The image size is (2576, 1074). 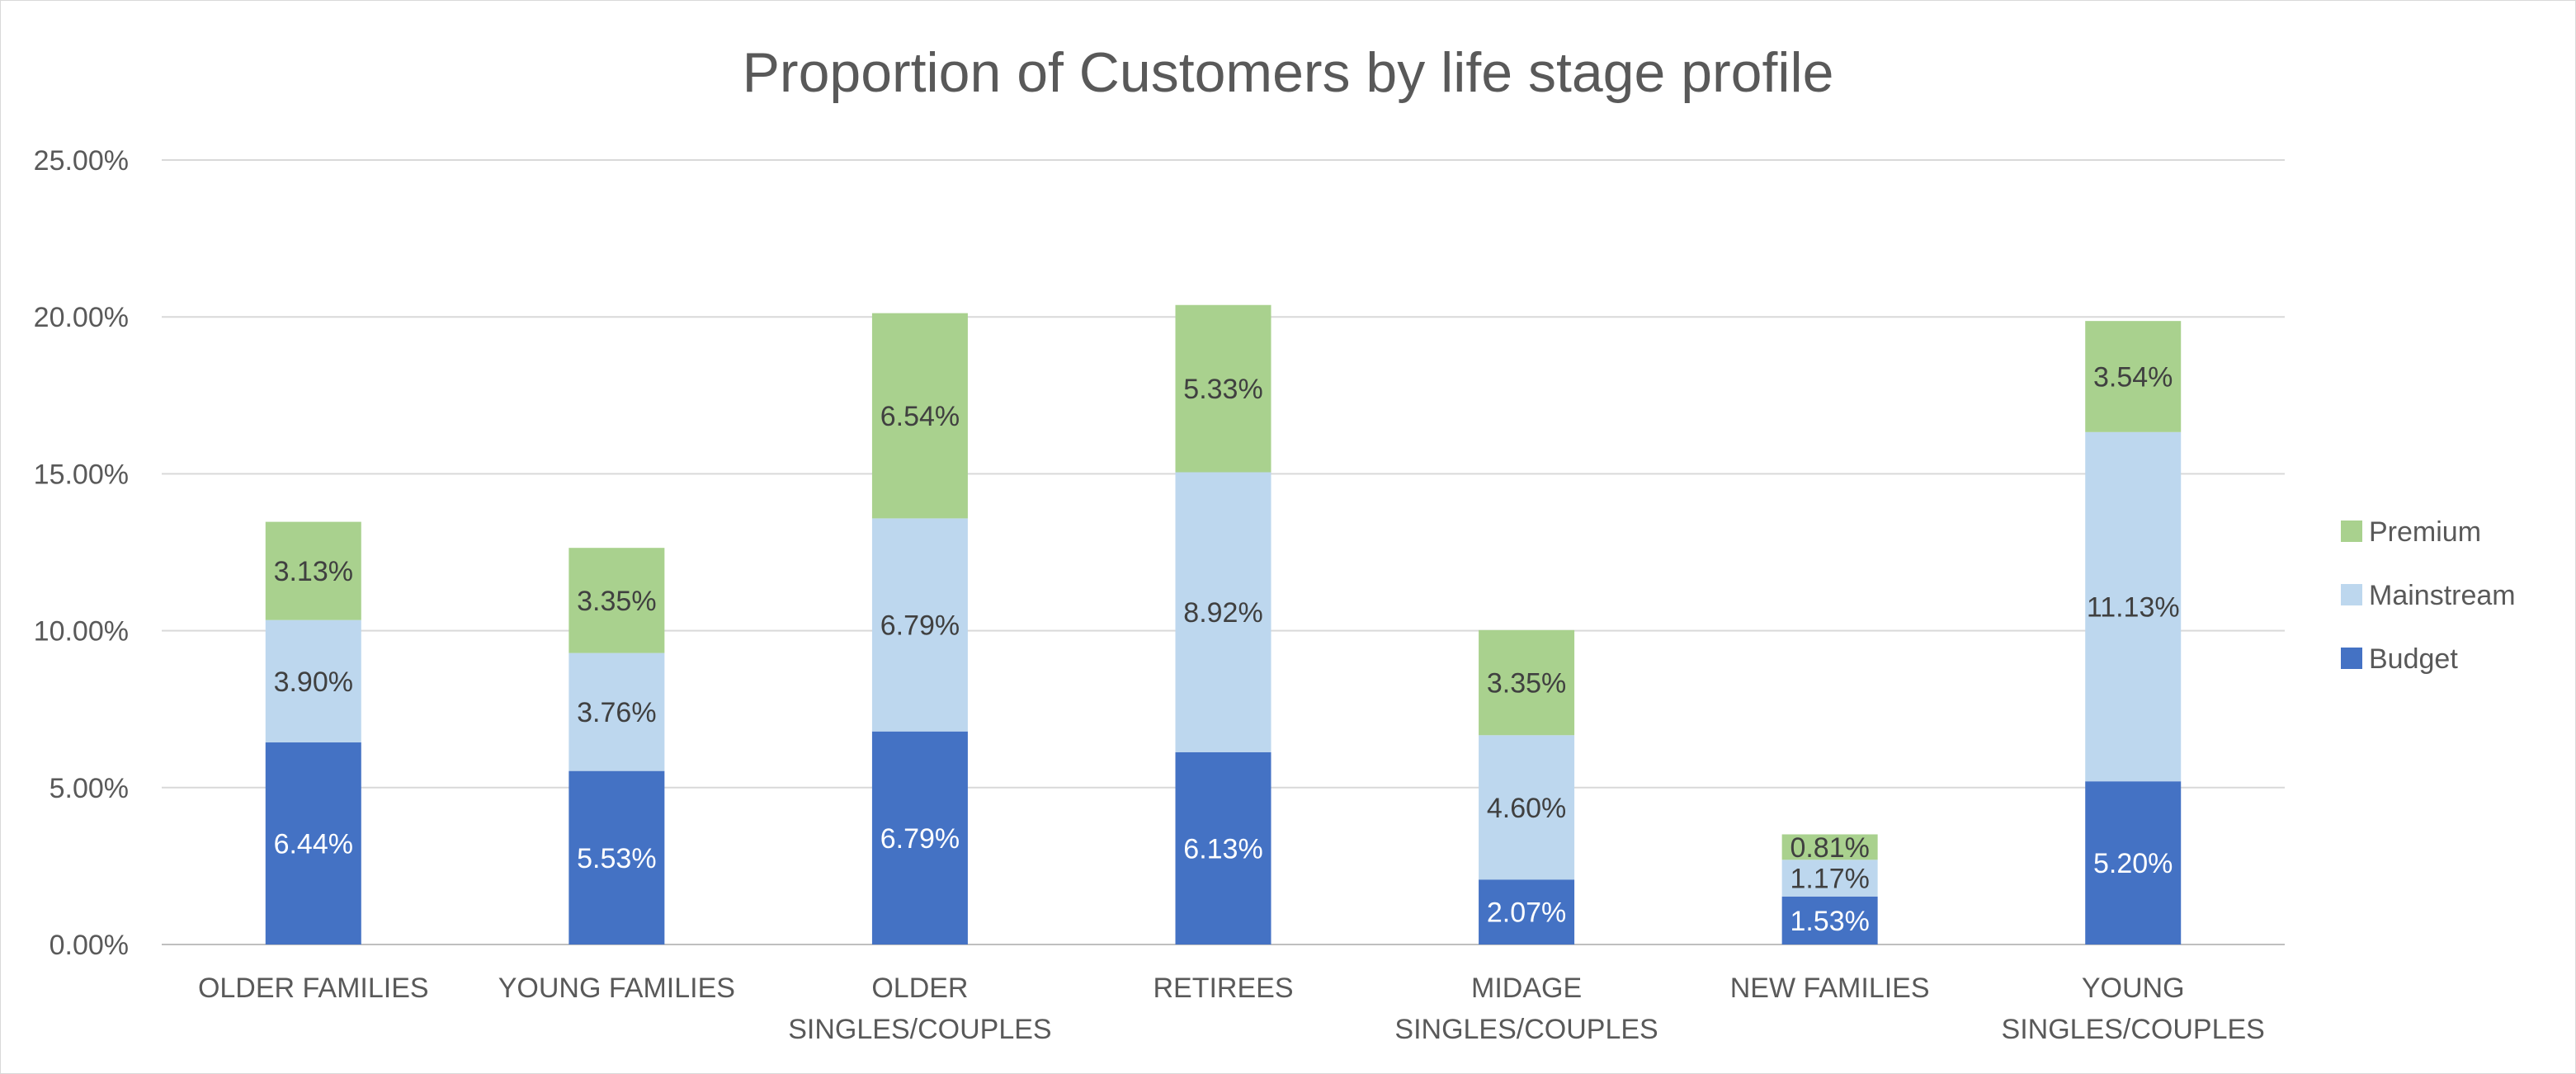 I want to click on data-label-premium: 3.54%, so click(x=2133, y=377).